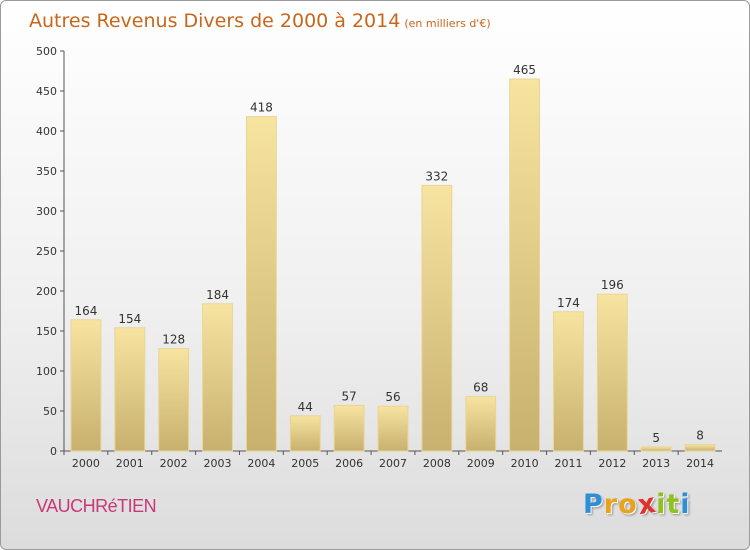 This screenshot has width=750, height=550. Describe the element at coordinates (46, 51) in the screenshot. I see `y-tick-label: 500` at that location.